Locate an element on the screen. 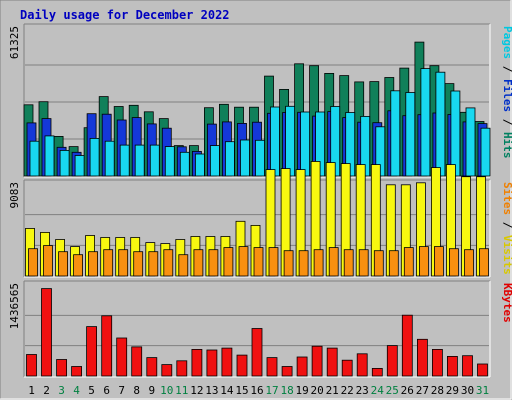  day-label: 2 is located at coordinates (46, 390).